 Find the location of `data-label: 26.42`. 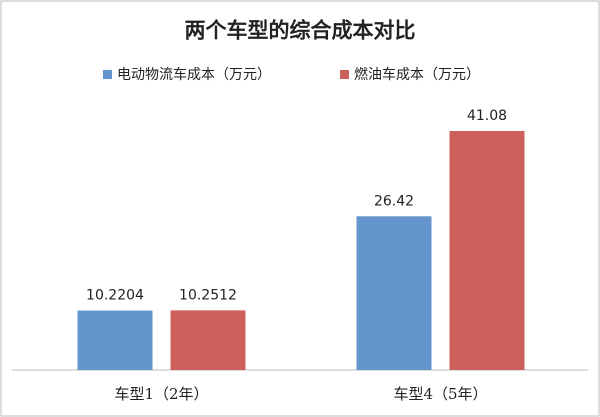

data-label: 26.42 is located at coordinates (394, 201).